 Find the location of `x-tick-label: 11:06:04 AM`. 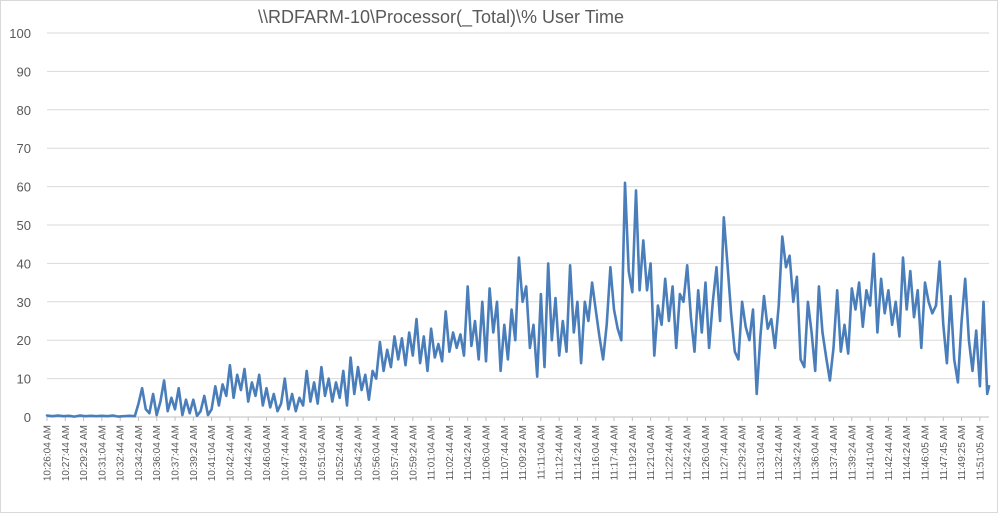

x-tick-label: 11:06:04 AM is located at coordinates (486, 452).